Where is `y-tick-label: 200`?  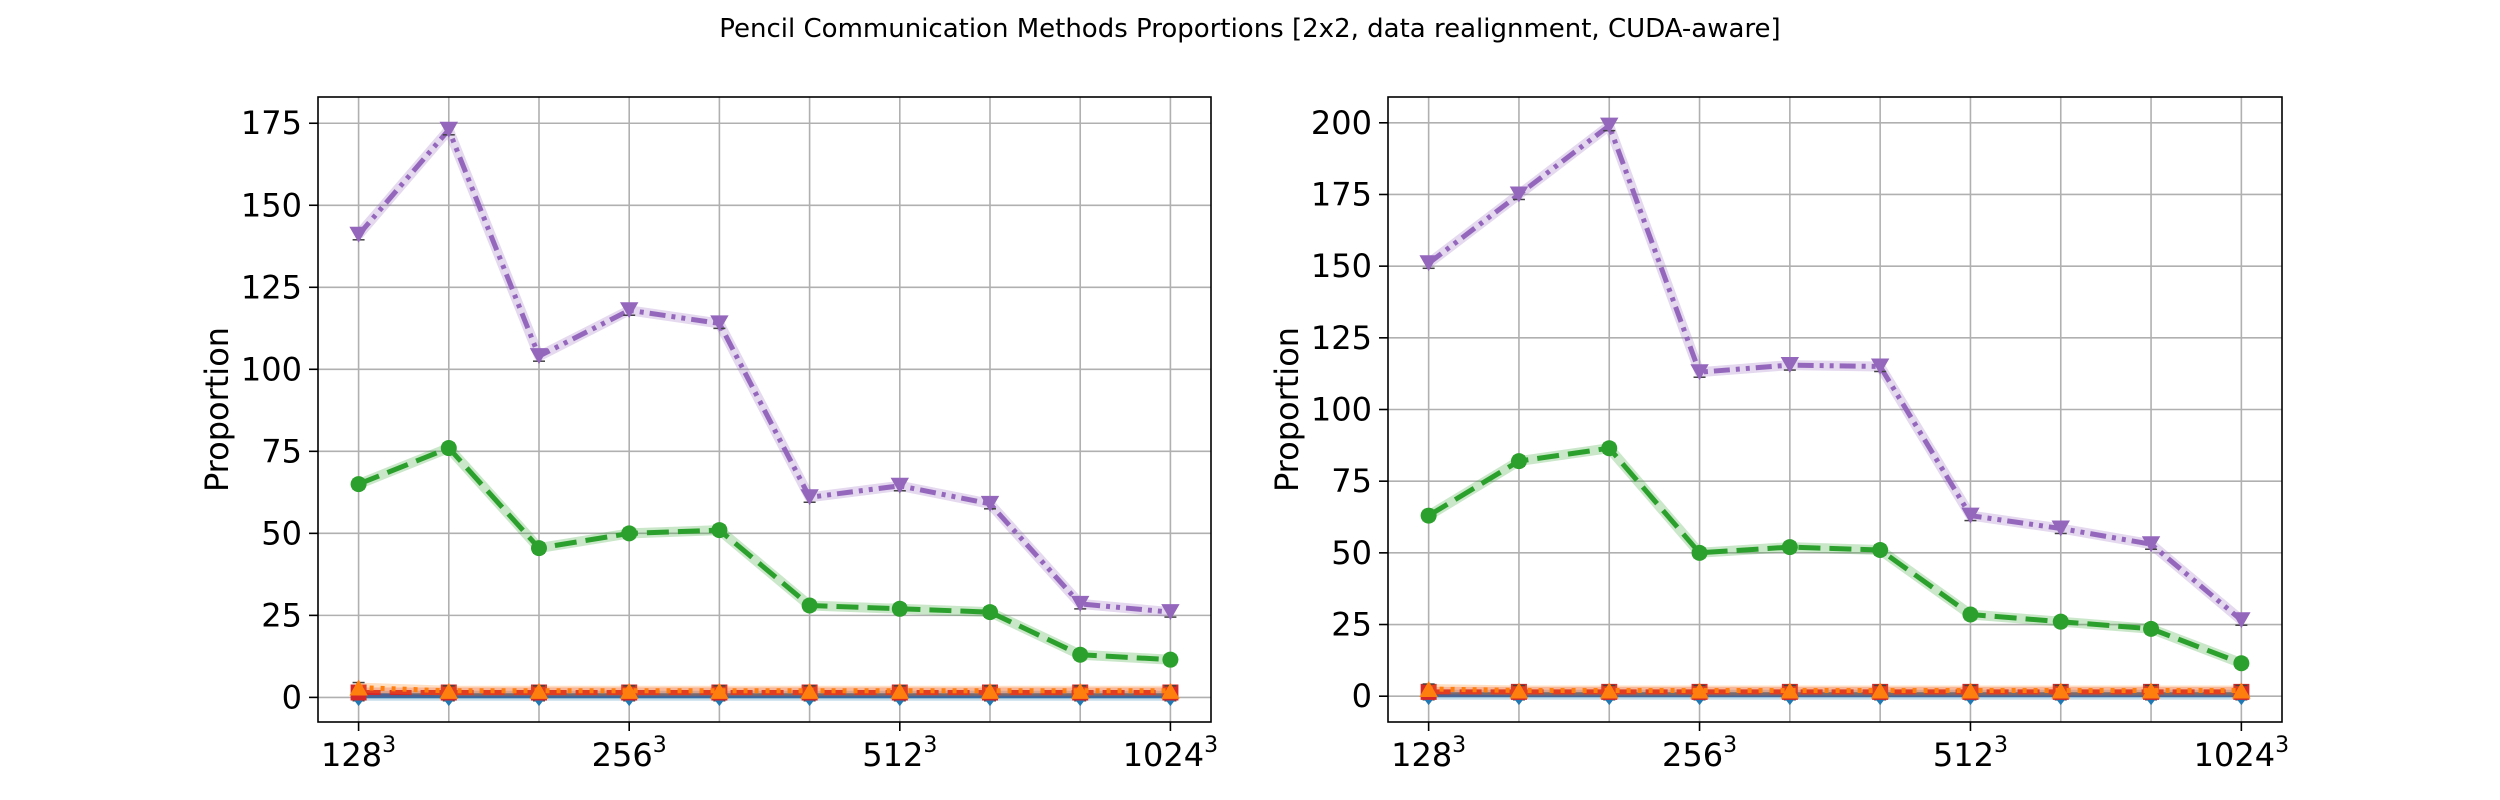 y-tick-label: 200 is located at coordinates (1341, 123).